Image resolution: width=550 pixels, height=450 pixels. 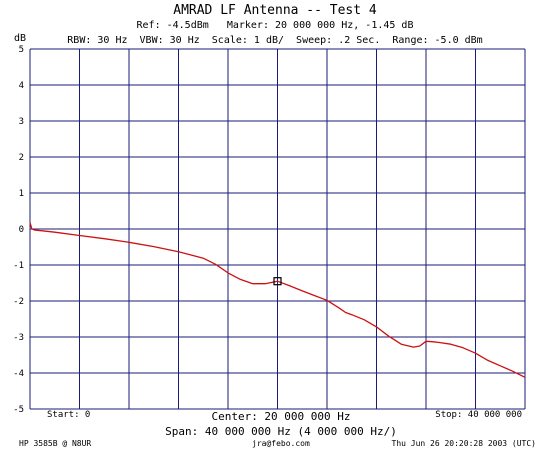 I want to click on start-frequency: Start: 0, so click(x=69, y=415).